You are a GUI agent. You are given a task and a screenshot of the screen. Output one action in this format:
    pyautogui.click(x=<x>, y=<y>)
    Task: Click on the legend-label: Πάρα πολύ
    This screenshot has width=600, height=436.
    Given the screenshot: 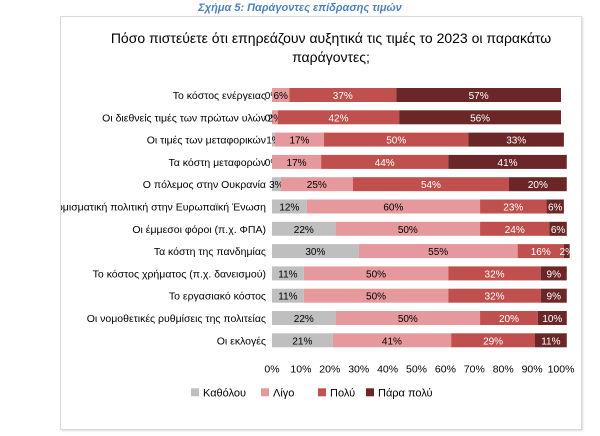 What is the action you would take?
    pyautogui.click(x=405, y=393)
    